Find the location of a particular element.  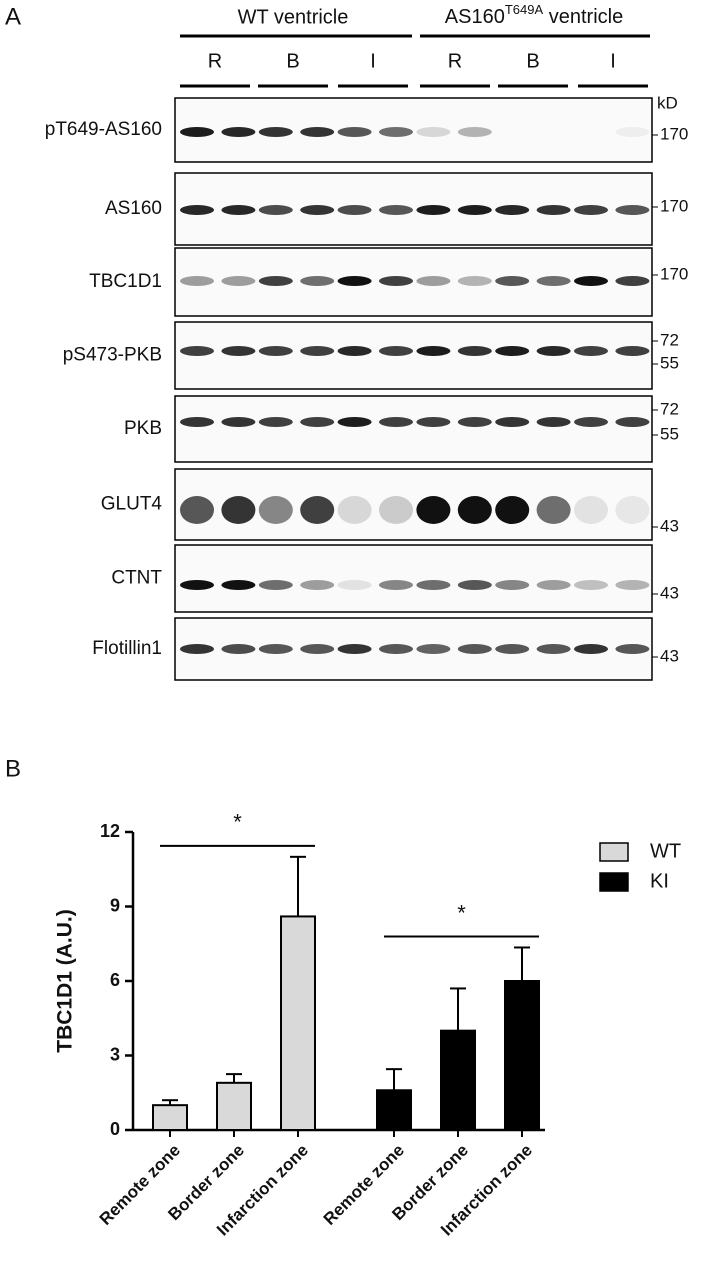

lane-label: B is located at coordinates (292, 61).